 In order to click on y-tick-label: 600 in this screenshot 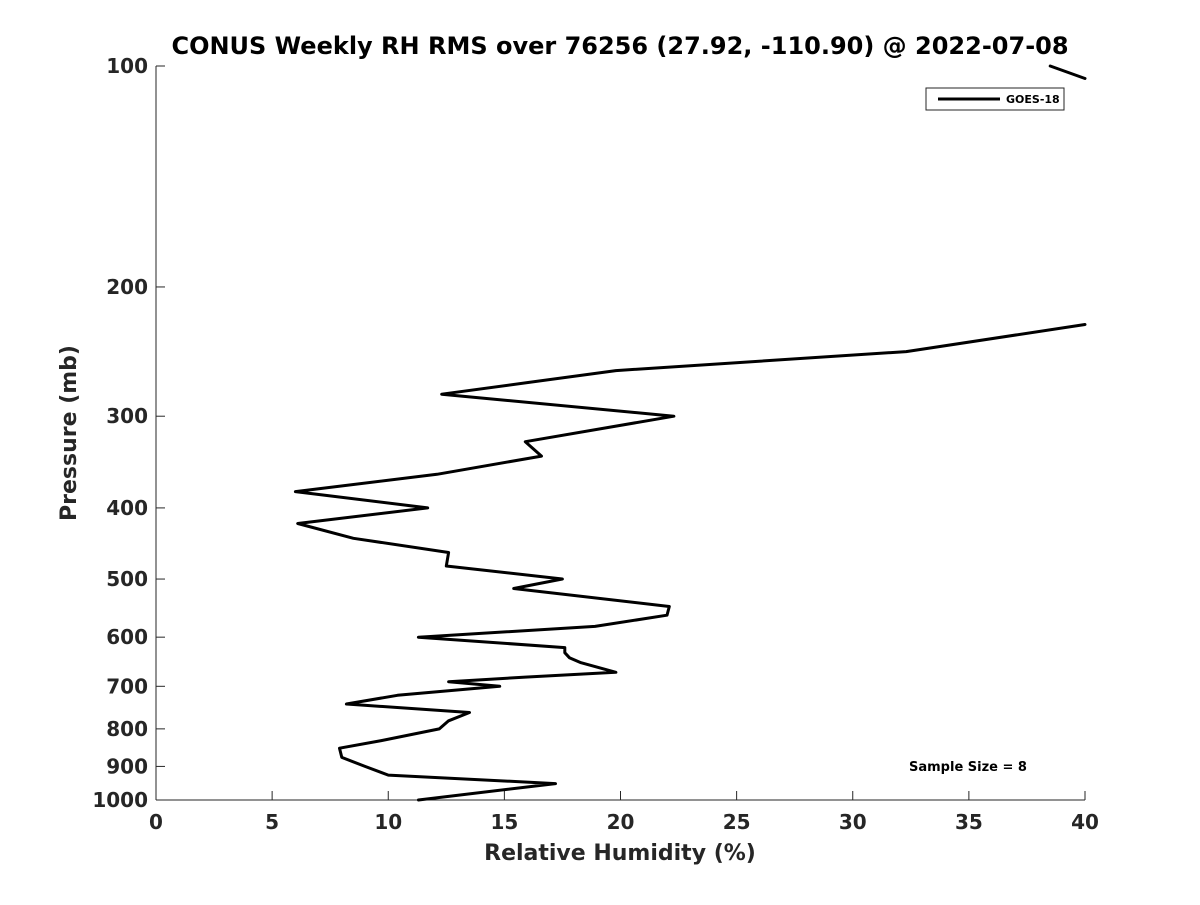, I will do `click(127, 637)`.